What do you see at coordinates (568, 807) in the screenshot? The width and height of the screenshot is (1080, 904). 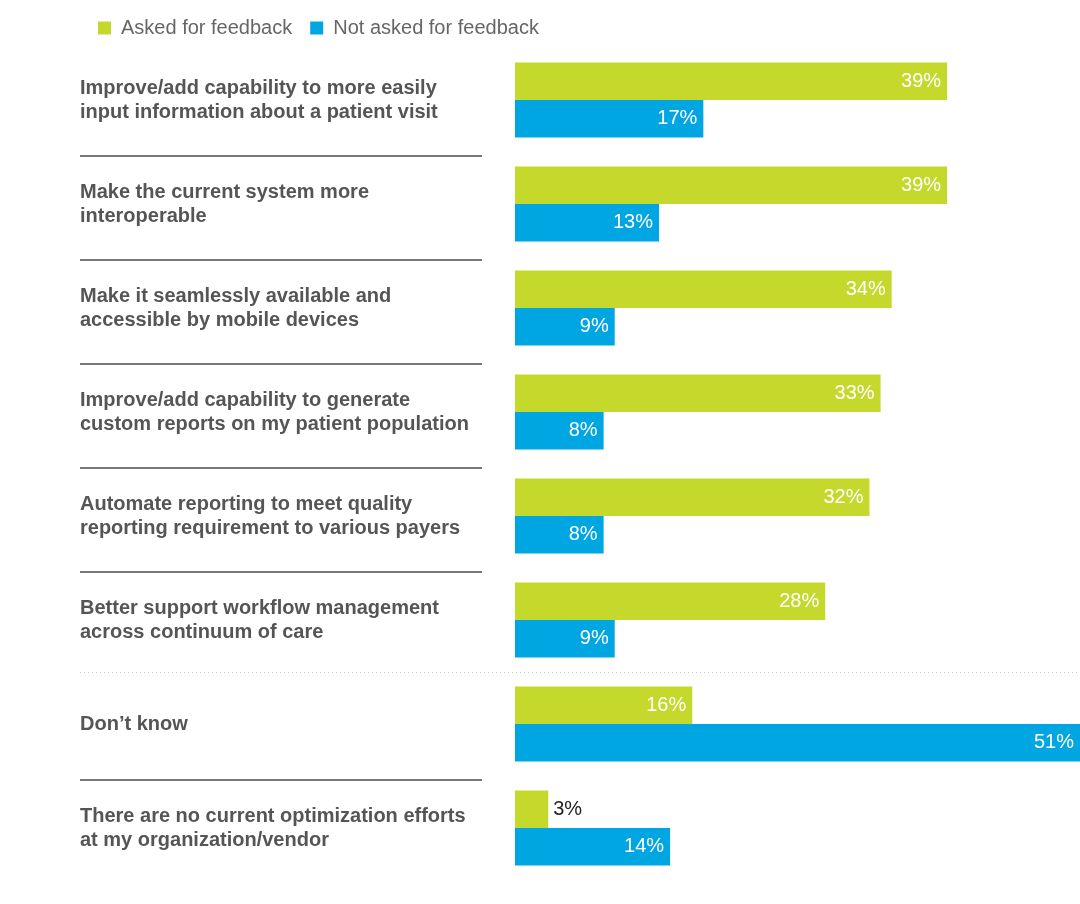 I see `data-label: 3%` at bounding box center [568, 807].